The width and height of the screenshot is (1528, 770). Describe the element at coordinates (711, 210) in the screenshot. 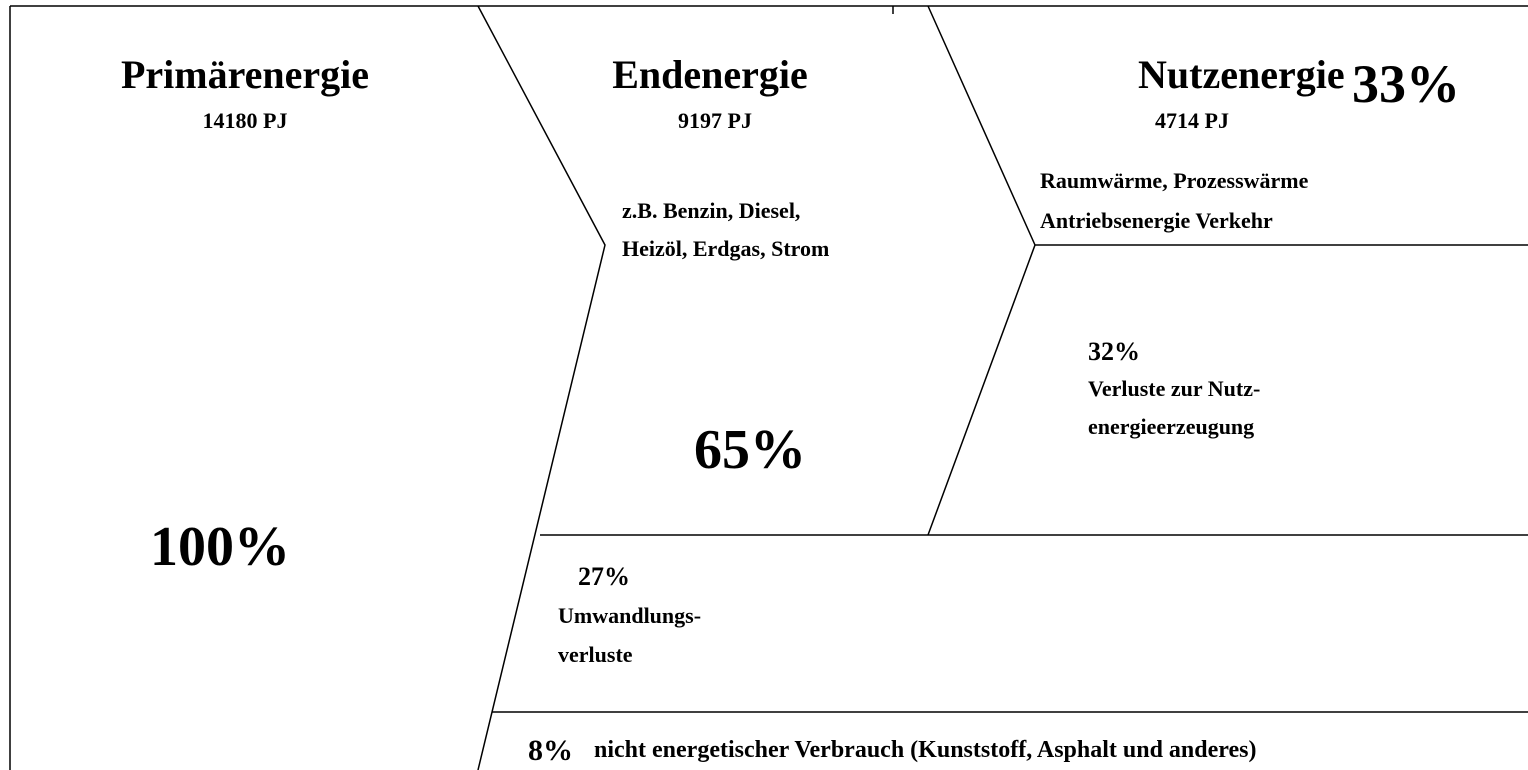

I see `stage-detail: z.B. Benzin, Diesel,` at that location.